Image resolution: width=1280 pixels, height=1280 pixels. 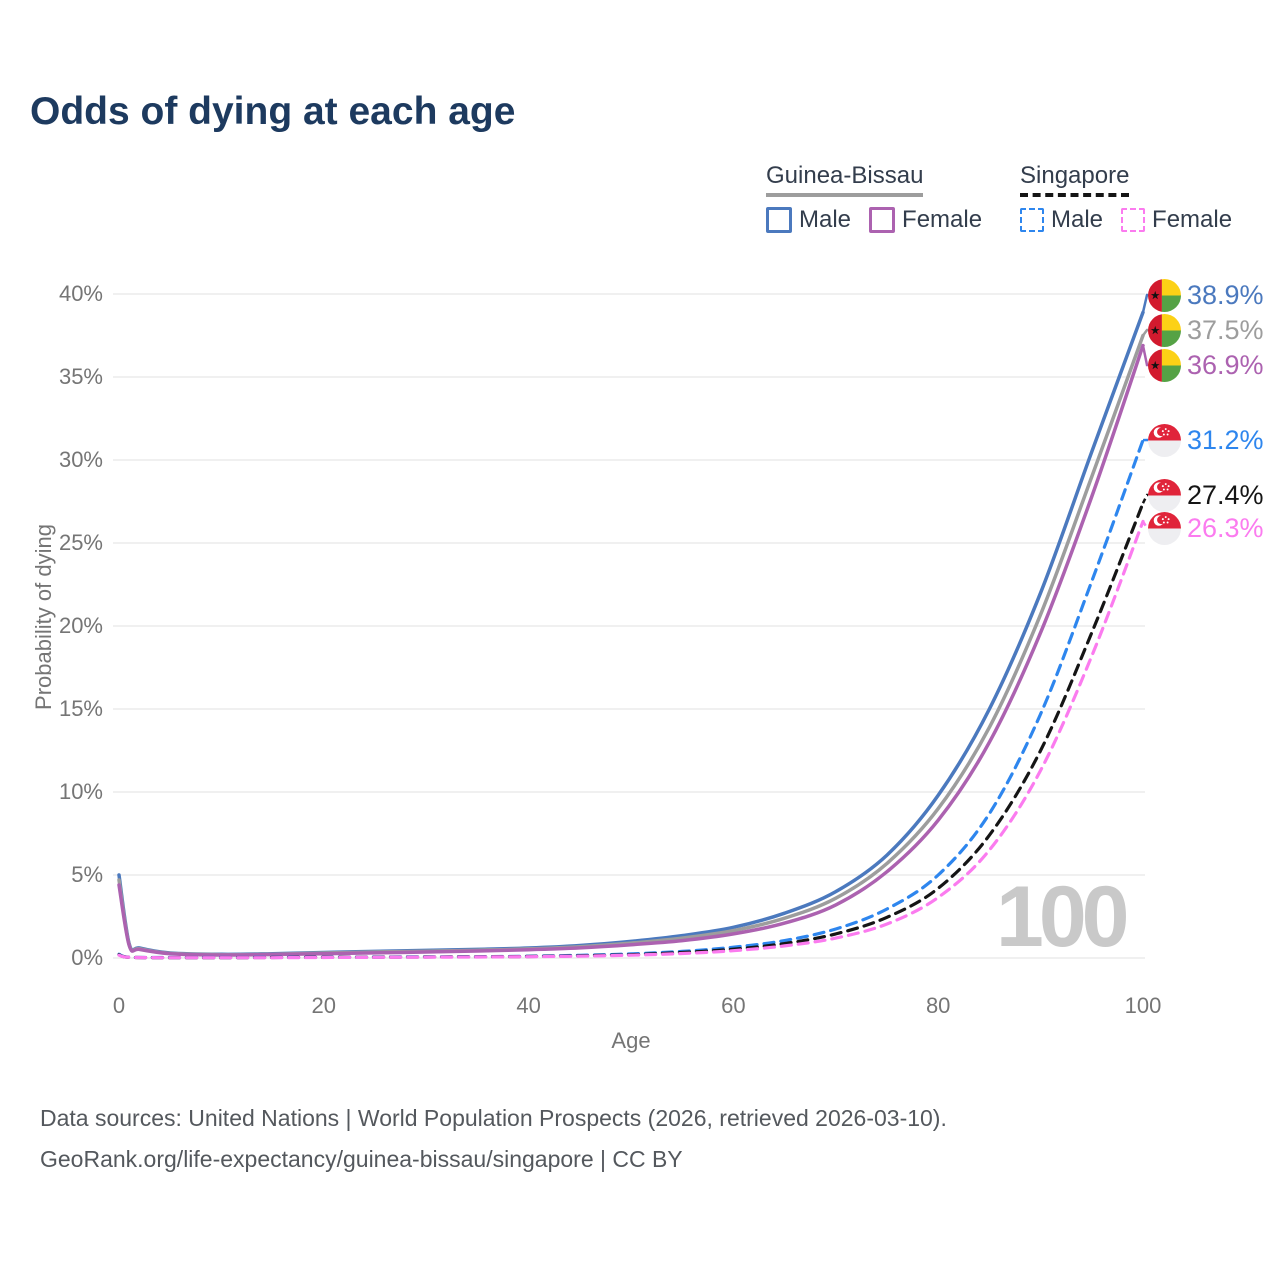 What do you see at coordinates (80, 376) in the screenshot?
I see `y-tick-label: 35%` at bounding box center [80, 376].